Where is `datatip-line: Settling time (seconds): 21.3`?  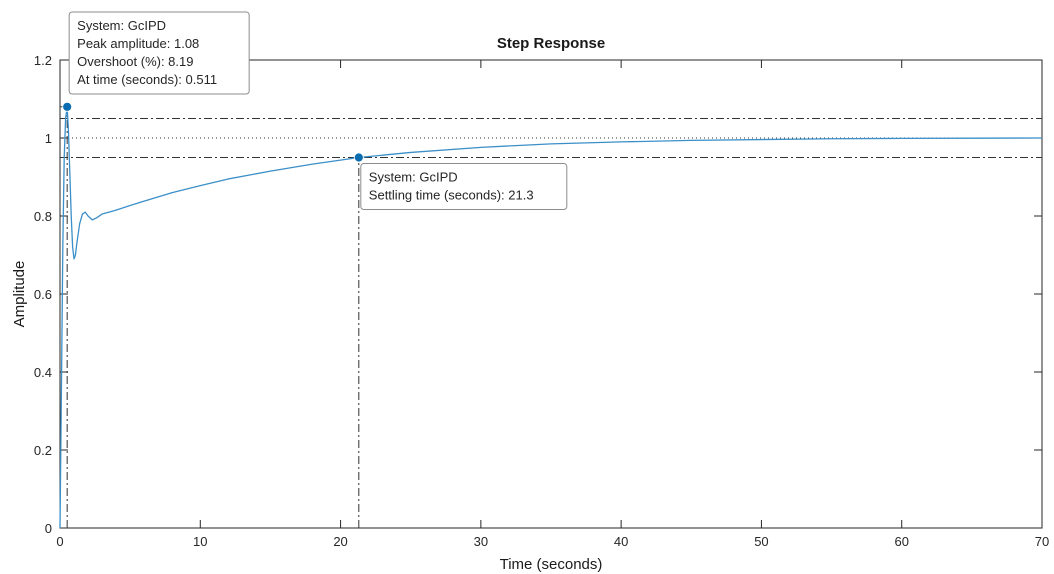
datatip-line: Settling time (seconds): 21.3 is located at coordinates (451, 195).